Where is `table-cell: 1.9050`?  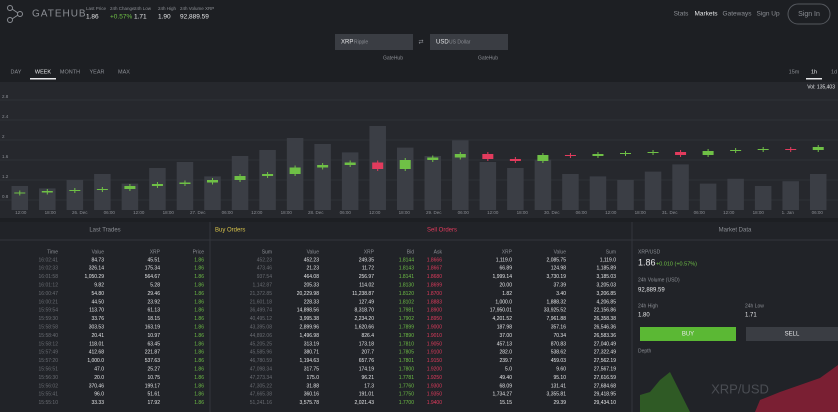
table-cell: 1.9050 is located at coordinates (435, 344).